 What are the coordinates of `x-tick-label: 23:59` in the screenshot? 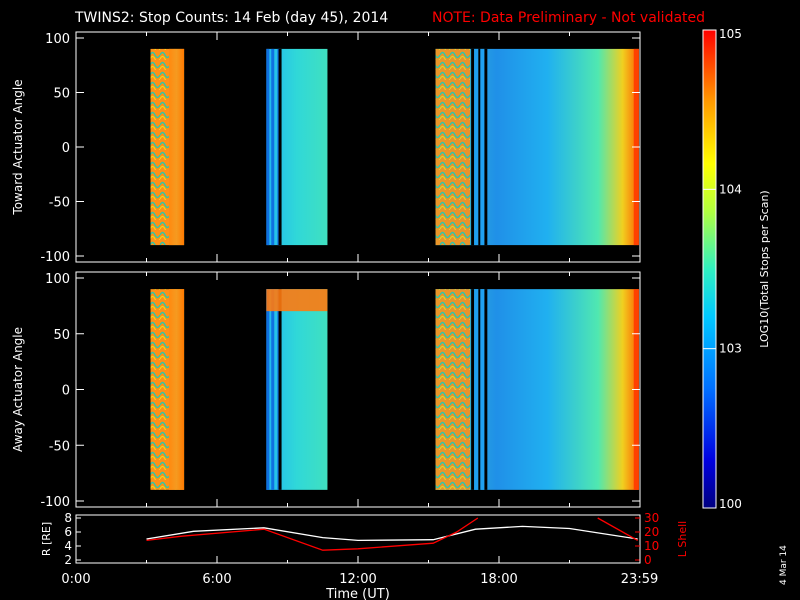 It's located at (639, 579).